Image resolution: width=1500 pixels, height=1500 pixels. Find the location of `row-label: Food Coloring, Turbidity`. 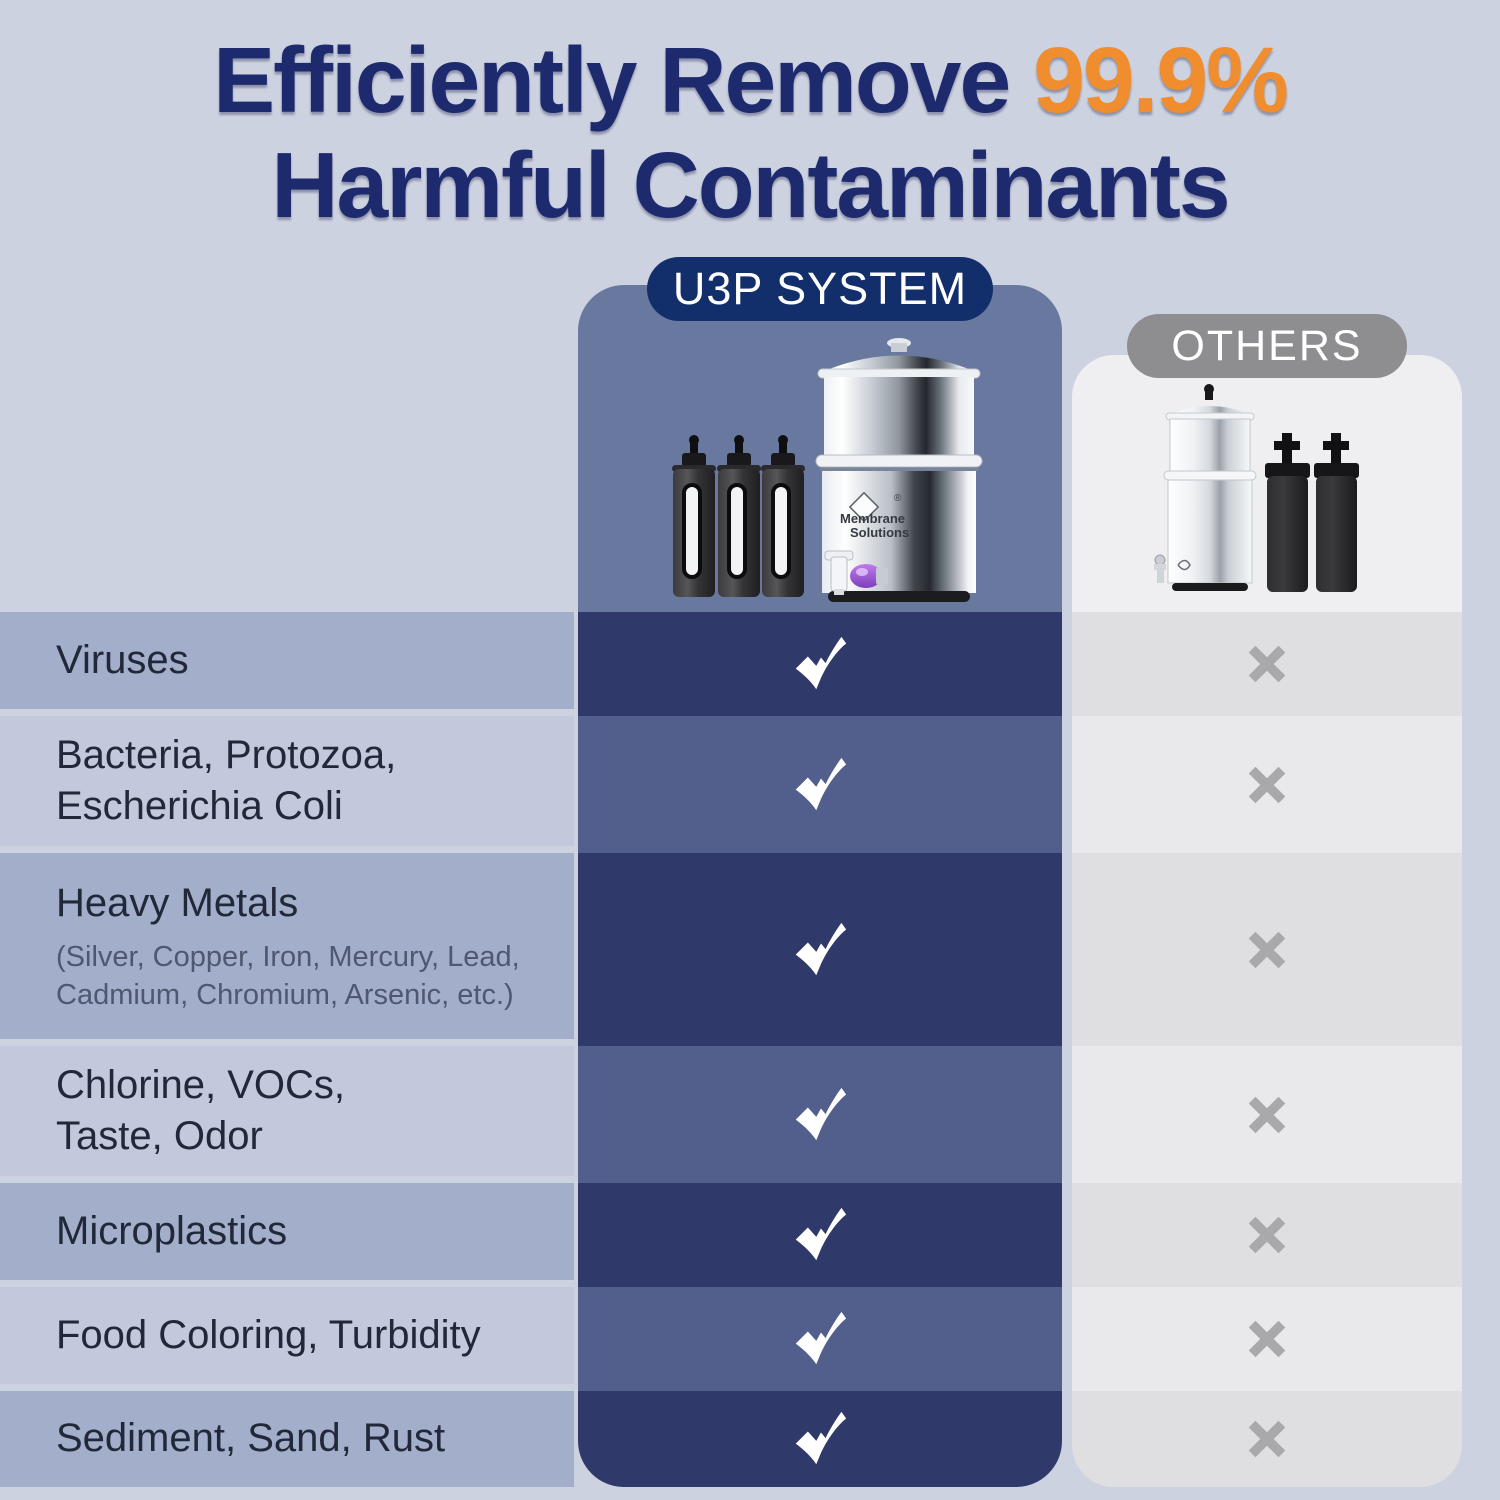

row-label: Food Coloring, Turbidity is located at coordinates (315, 1335).